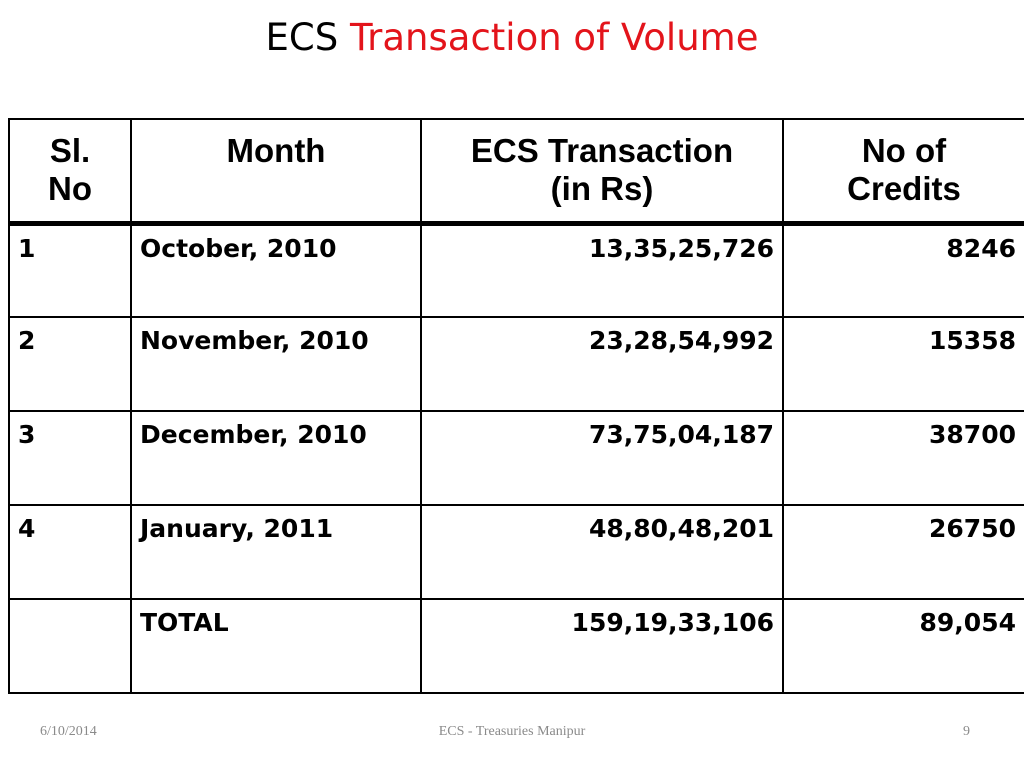  I want to click on cell-credits: 15358, so click(903, 364).